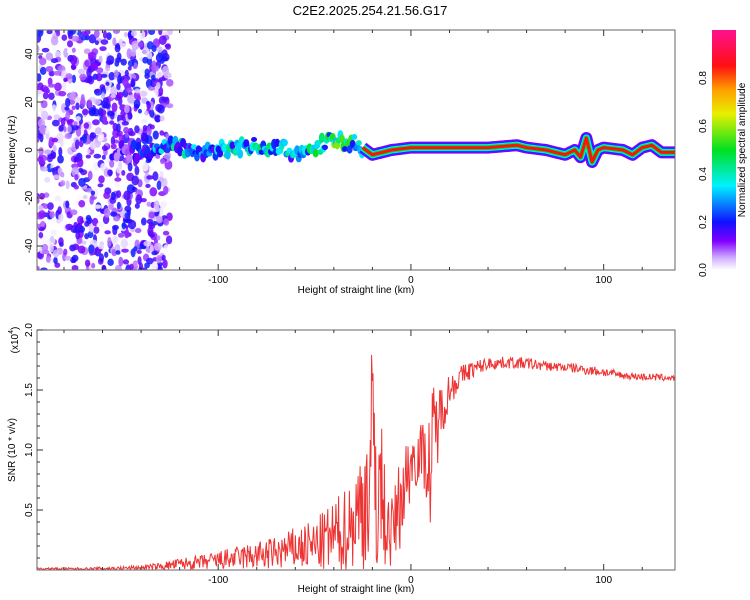 The image size is (750, 600). I want to click on snr-ytick-label: 1.0, so click(29, 450).